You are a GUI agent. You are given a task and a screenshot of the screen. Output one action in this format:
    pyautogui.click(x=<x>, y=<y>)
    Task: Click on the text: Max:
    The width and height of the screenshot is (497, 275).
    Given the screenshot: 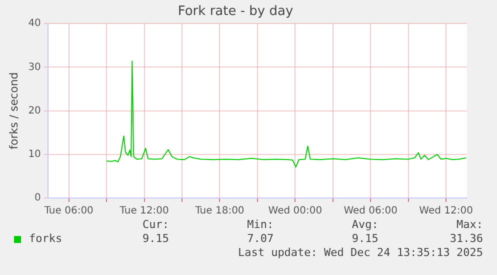 What is the action you would take?
    pyautogui.click(x=469, y=225)
    